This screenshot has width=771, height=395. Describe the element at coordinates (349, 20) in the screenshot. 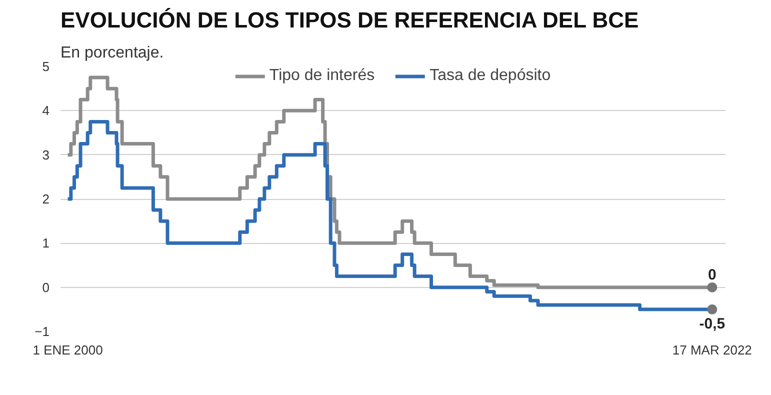

I see `chart-title: EVOLUCIÓN DE LOS TIPOS DE REFERENCIA DEL BCE` at that location.